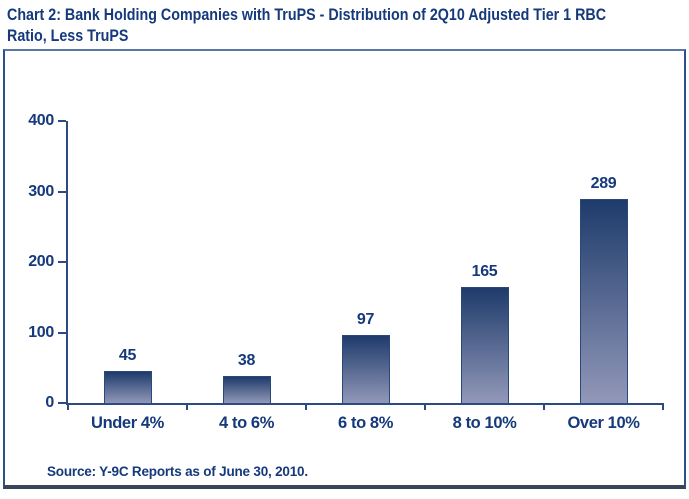  I want to click on y-axis-tick-label: 200, so click(41, 261).